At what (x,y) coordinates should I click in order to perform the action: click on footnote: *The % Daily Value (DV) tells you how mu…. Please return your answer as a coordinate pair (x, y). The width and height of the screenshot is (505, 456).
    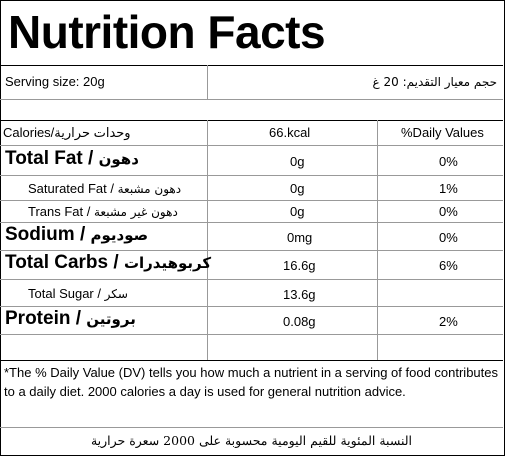
    Looking at the image, I should click on (251, 382).